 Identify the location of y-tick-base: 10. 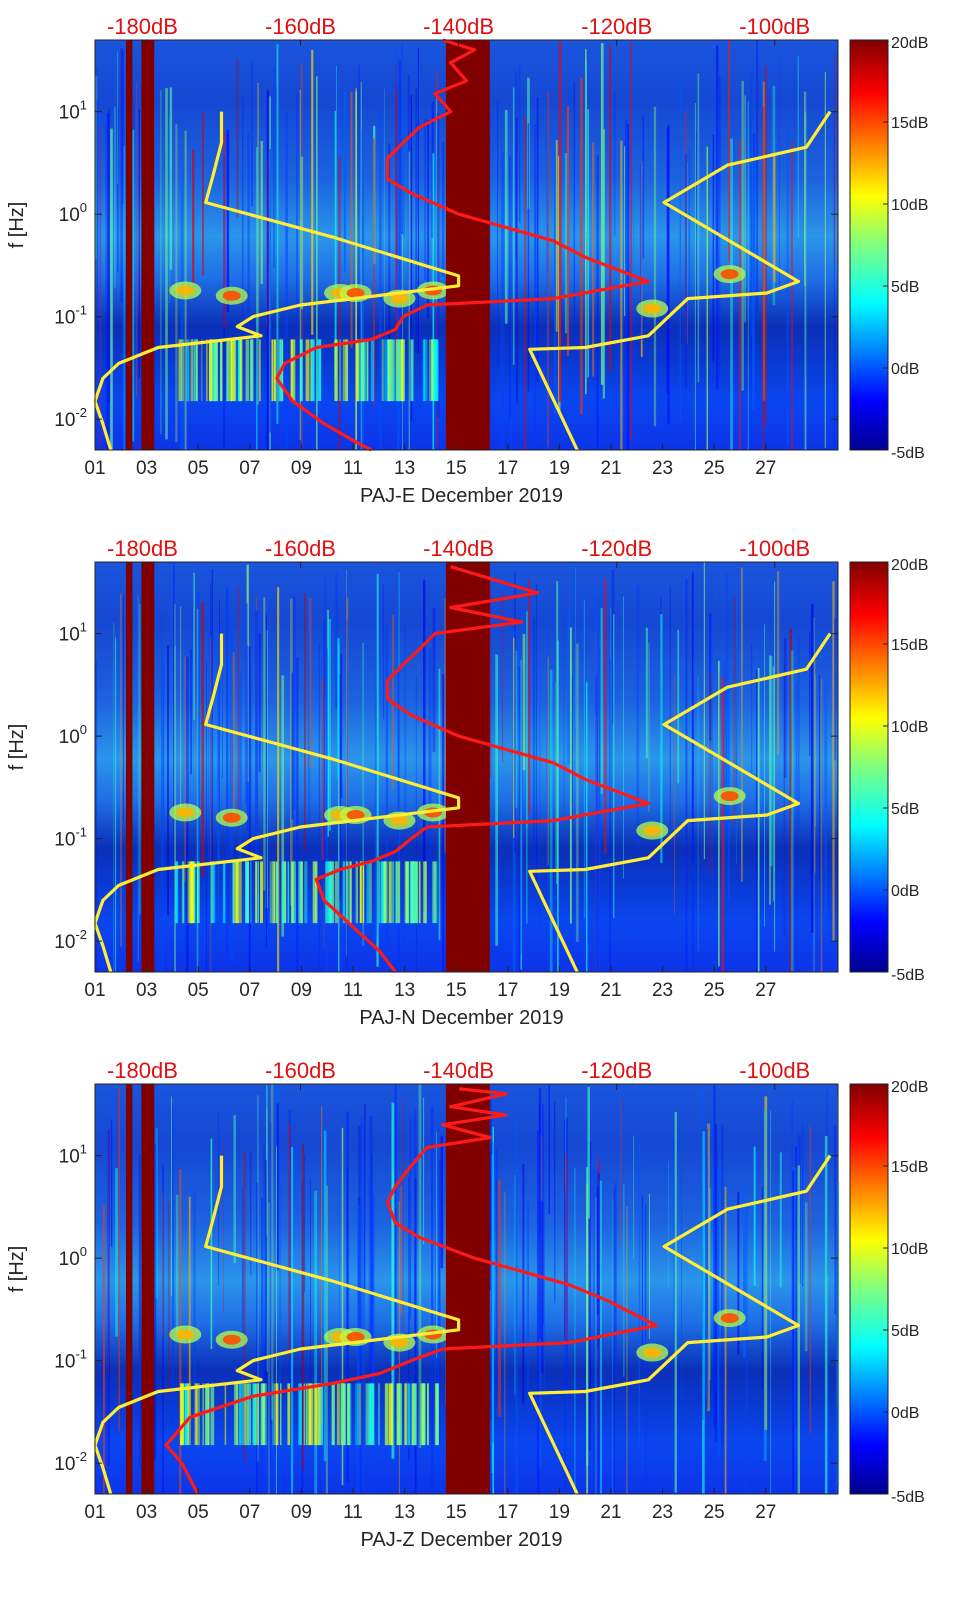
(64, 318).